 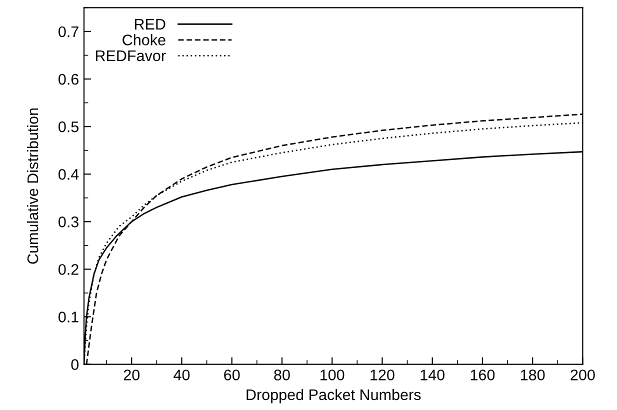 I want to click on y-tick-label: 0.4, so click(x=68, y=174).